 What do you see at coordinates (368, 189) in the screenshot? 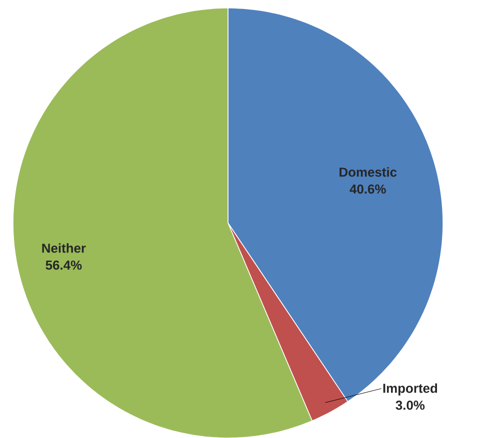
I see `data-label: 40.6%` at bounding box center [368, 189].